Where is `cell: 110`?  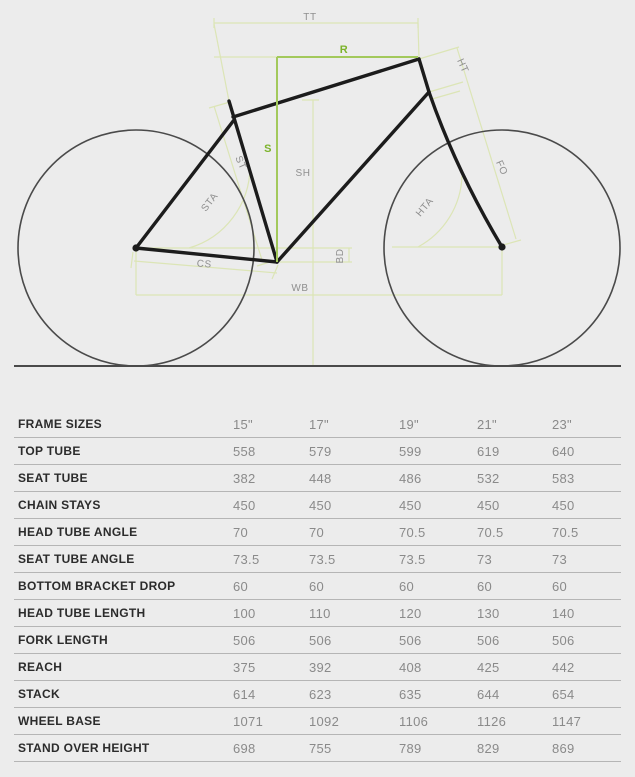 cell: 110 is located at coordinates (320, 613).